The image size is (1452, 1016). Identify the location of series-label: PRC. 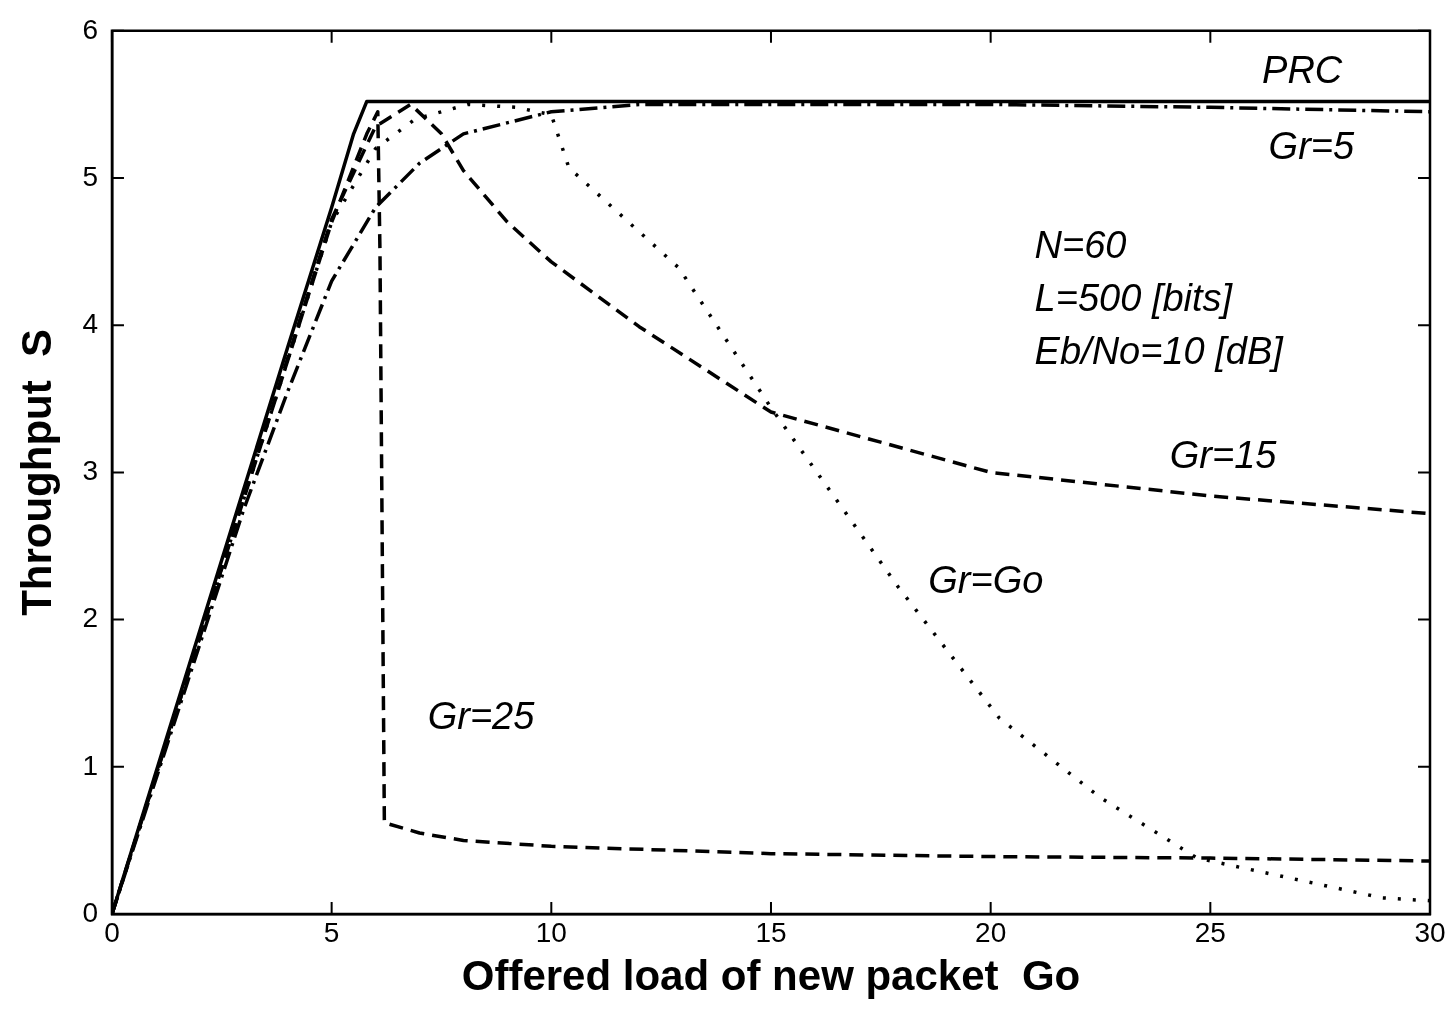
(1302, 69).